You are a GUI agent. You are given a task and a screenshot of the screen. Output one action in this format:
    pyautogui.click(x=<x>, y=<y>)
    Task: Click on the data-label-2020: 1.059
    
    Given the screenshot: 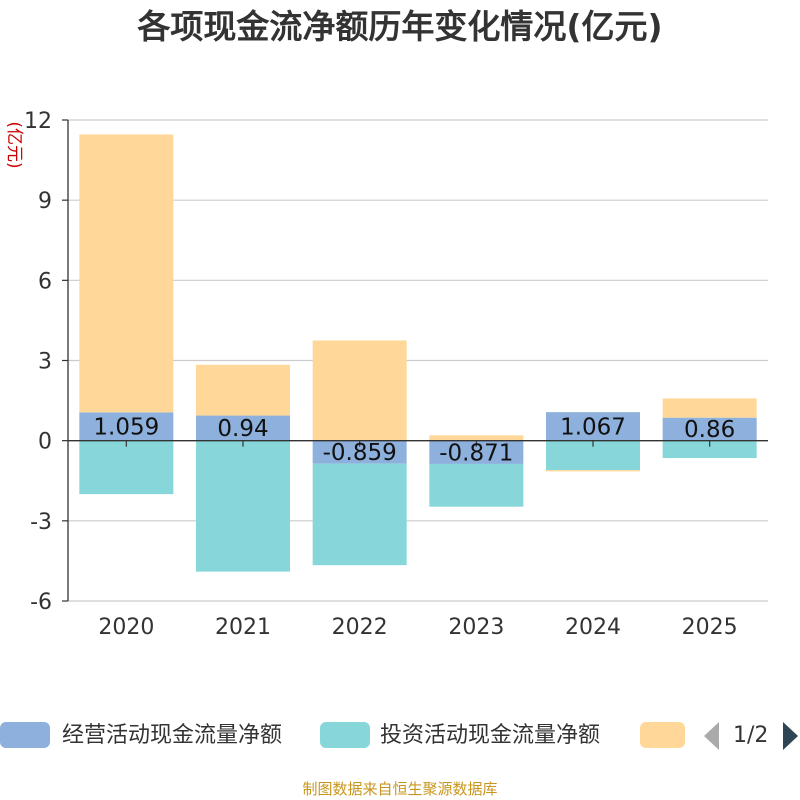 What is the action you would take?
    pyautogui.click(x=126, y=428)
    